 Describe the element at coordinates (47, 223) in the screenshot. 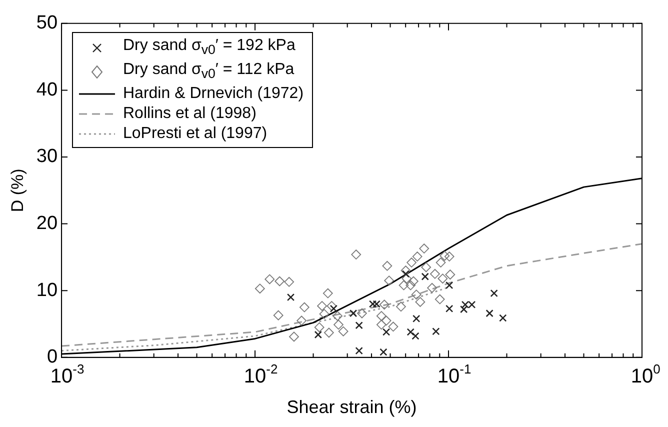

I see `y-tick-label: 20` at that location.